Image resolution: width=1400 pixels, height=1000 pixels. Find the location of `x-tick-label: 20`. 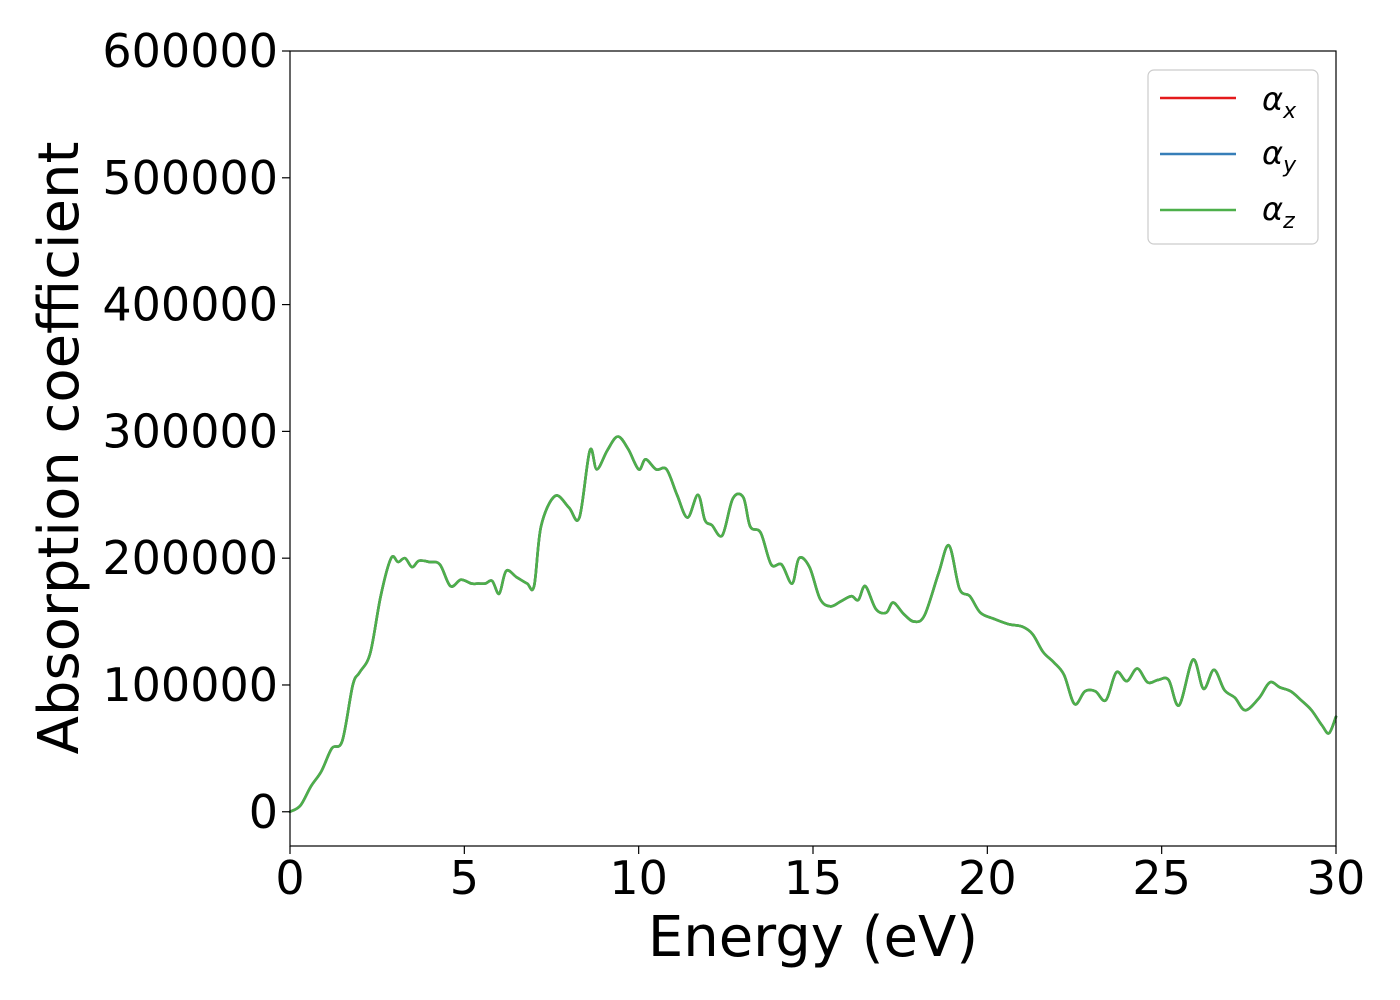

x-tick-label: 20 is located at coordinates (987, 878).